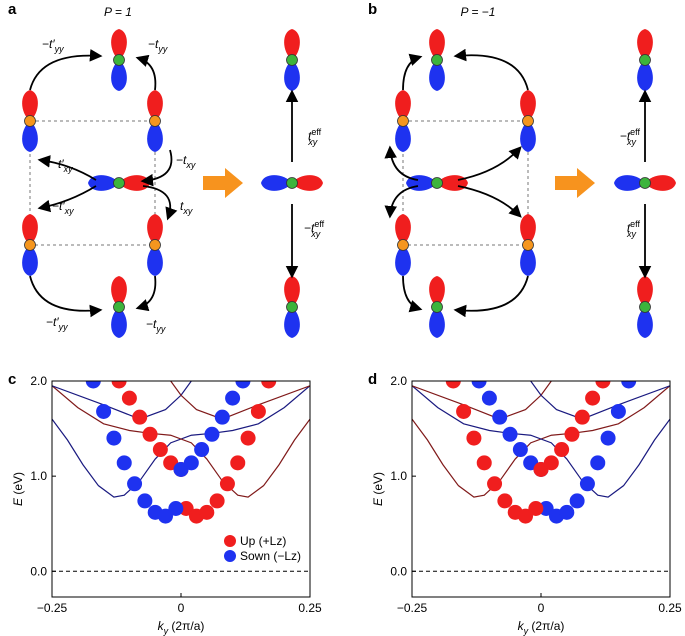 Image resolution: width=685 pixels, height=636 pixels. Describe the element at coordinates (52, 322) in the screenshot. I see `label-main: −t′` at that location.